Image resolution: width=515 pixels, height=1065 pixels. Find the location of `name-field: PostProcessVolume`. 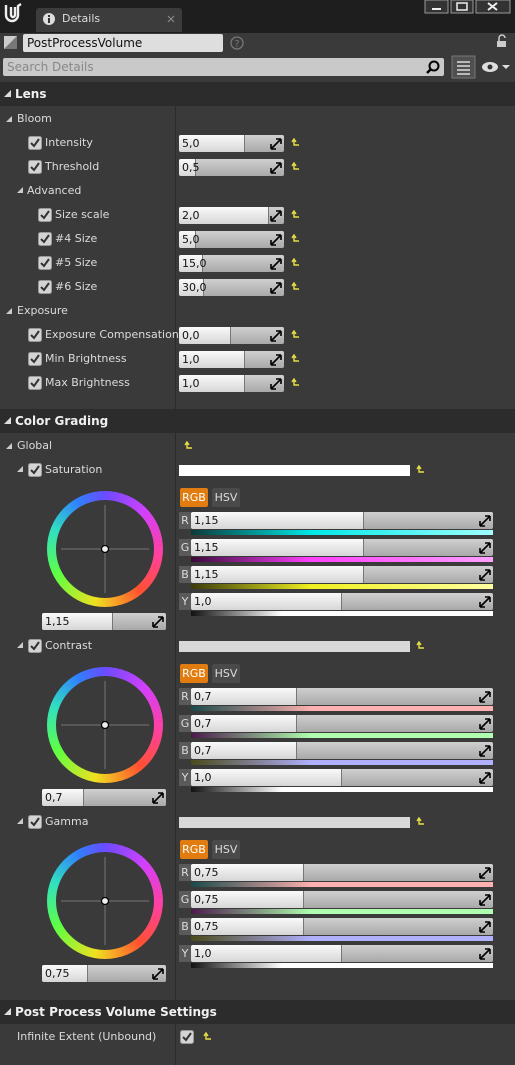

name-field: PostProcessVolume is located at coordinates (123, 43).